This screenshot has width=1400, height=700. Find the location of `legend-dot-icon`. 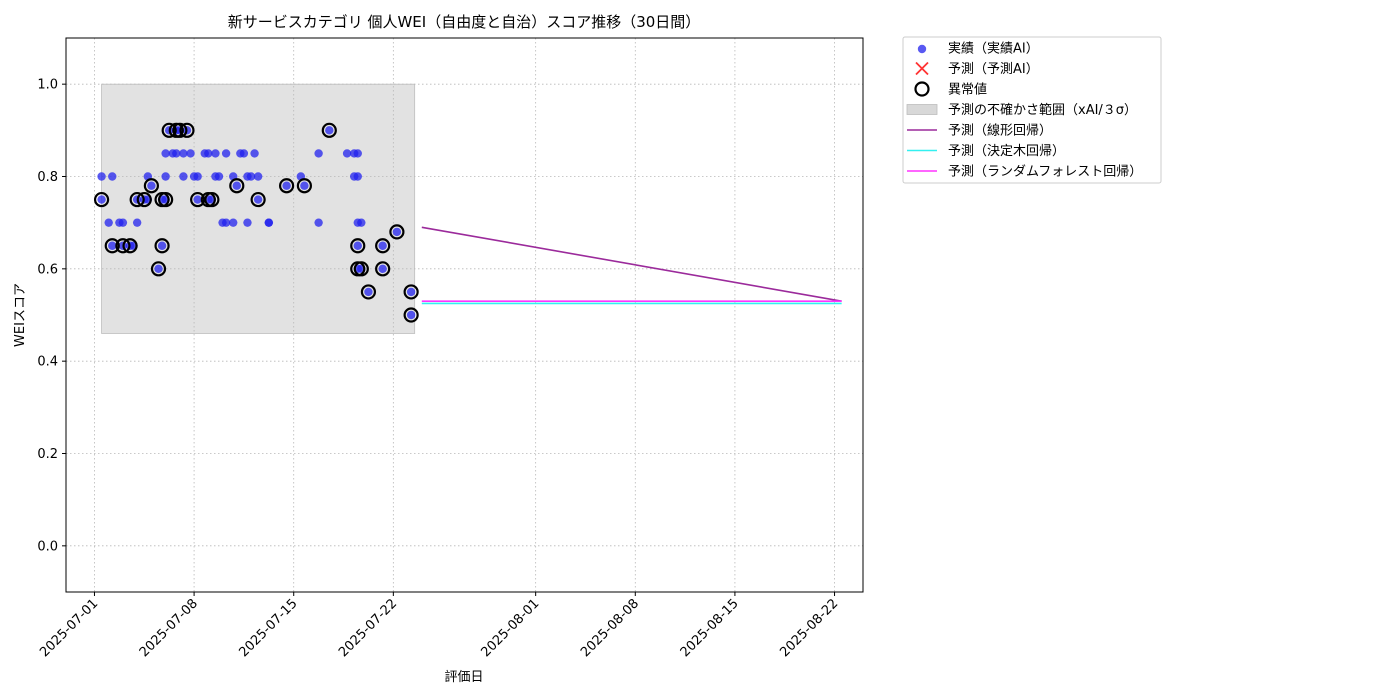

legend-dot-icon is located at coordinates (922, 49).